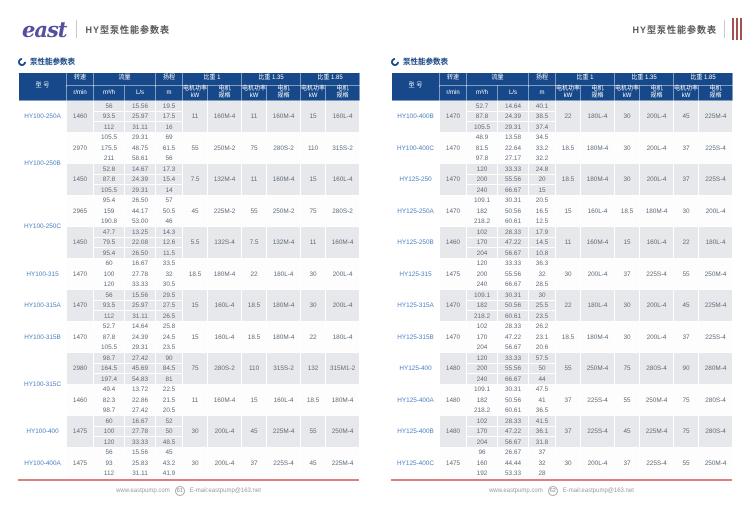 This screenshot has height=522, width=750. Describe the element at coordinates (415, 211) in the screenshot. I see `model-cell: HY125-250A` at that location.